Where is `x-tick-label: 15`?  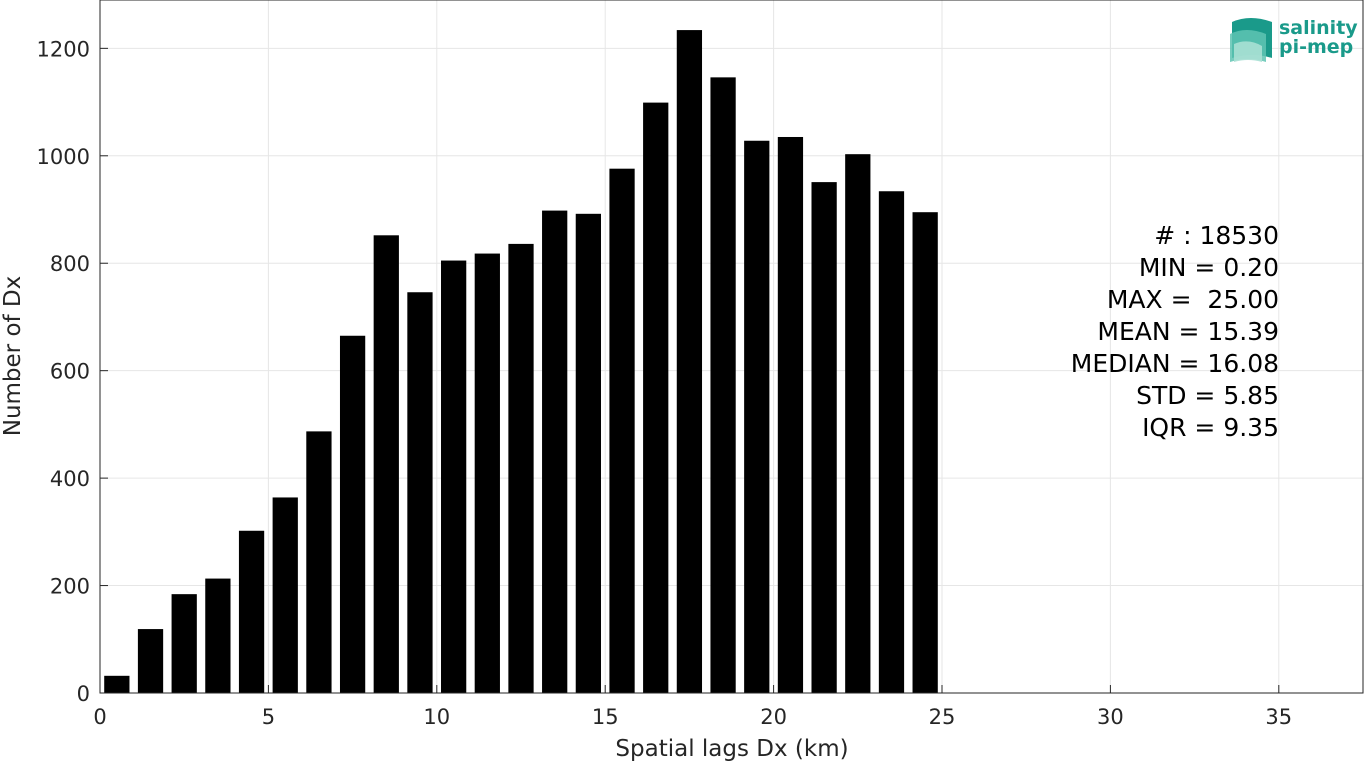
x-tick-label: 15 is located at coordinates (605, 717).